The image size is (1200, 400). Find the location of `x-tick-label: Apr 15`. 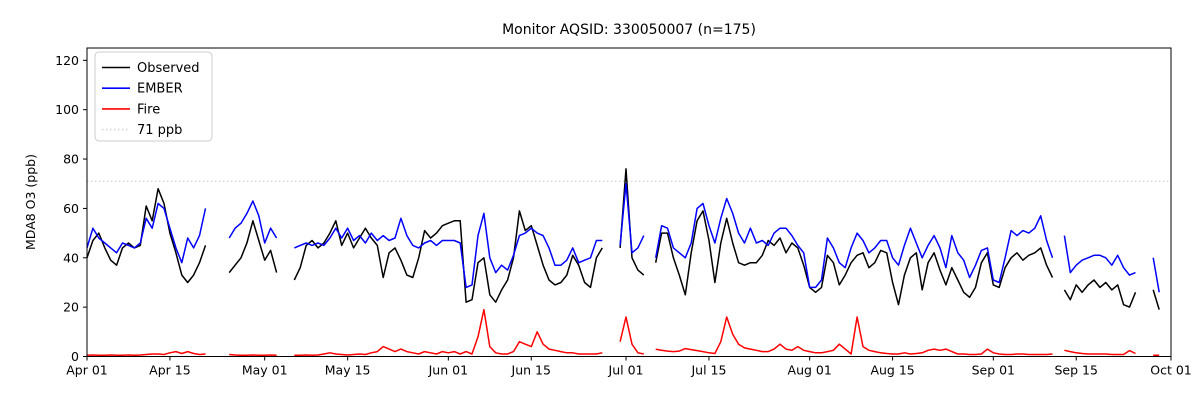

x-tick-label: Apr 15 is located at coordinates (170, 370).